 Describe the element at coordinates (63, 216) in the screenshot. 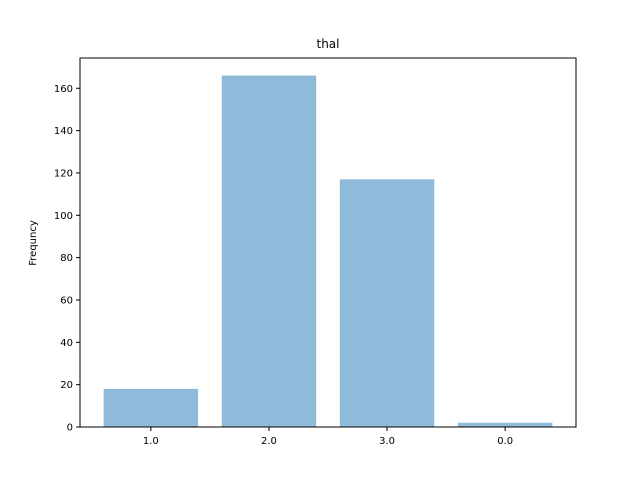

I see `y-tick-label: 100` at that location.